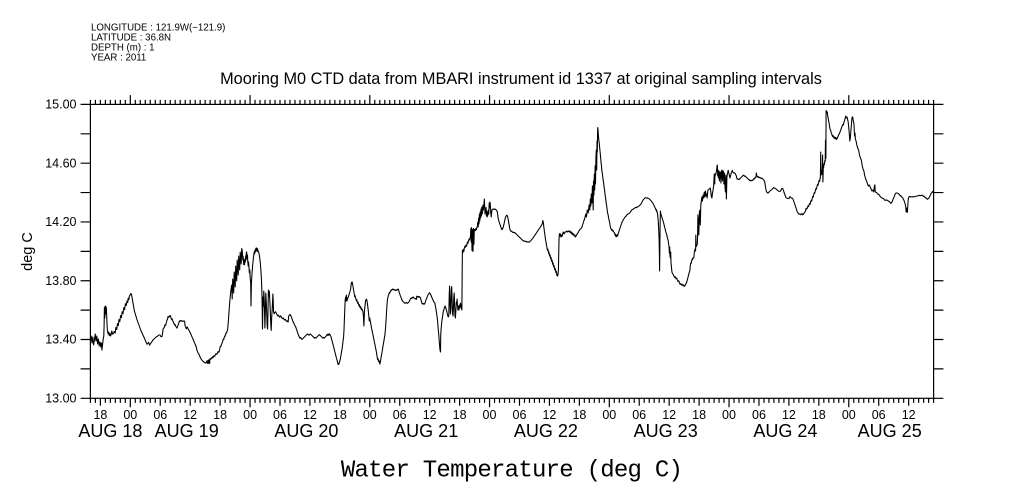 The height and width of the screenshot is (504, 1009). I want to click on svg-text: 14.20, so click(60, 222).